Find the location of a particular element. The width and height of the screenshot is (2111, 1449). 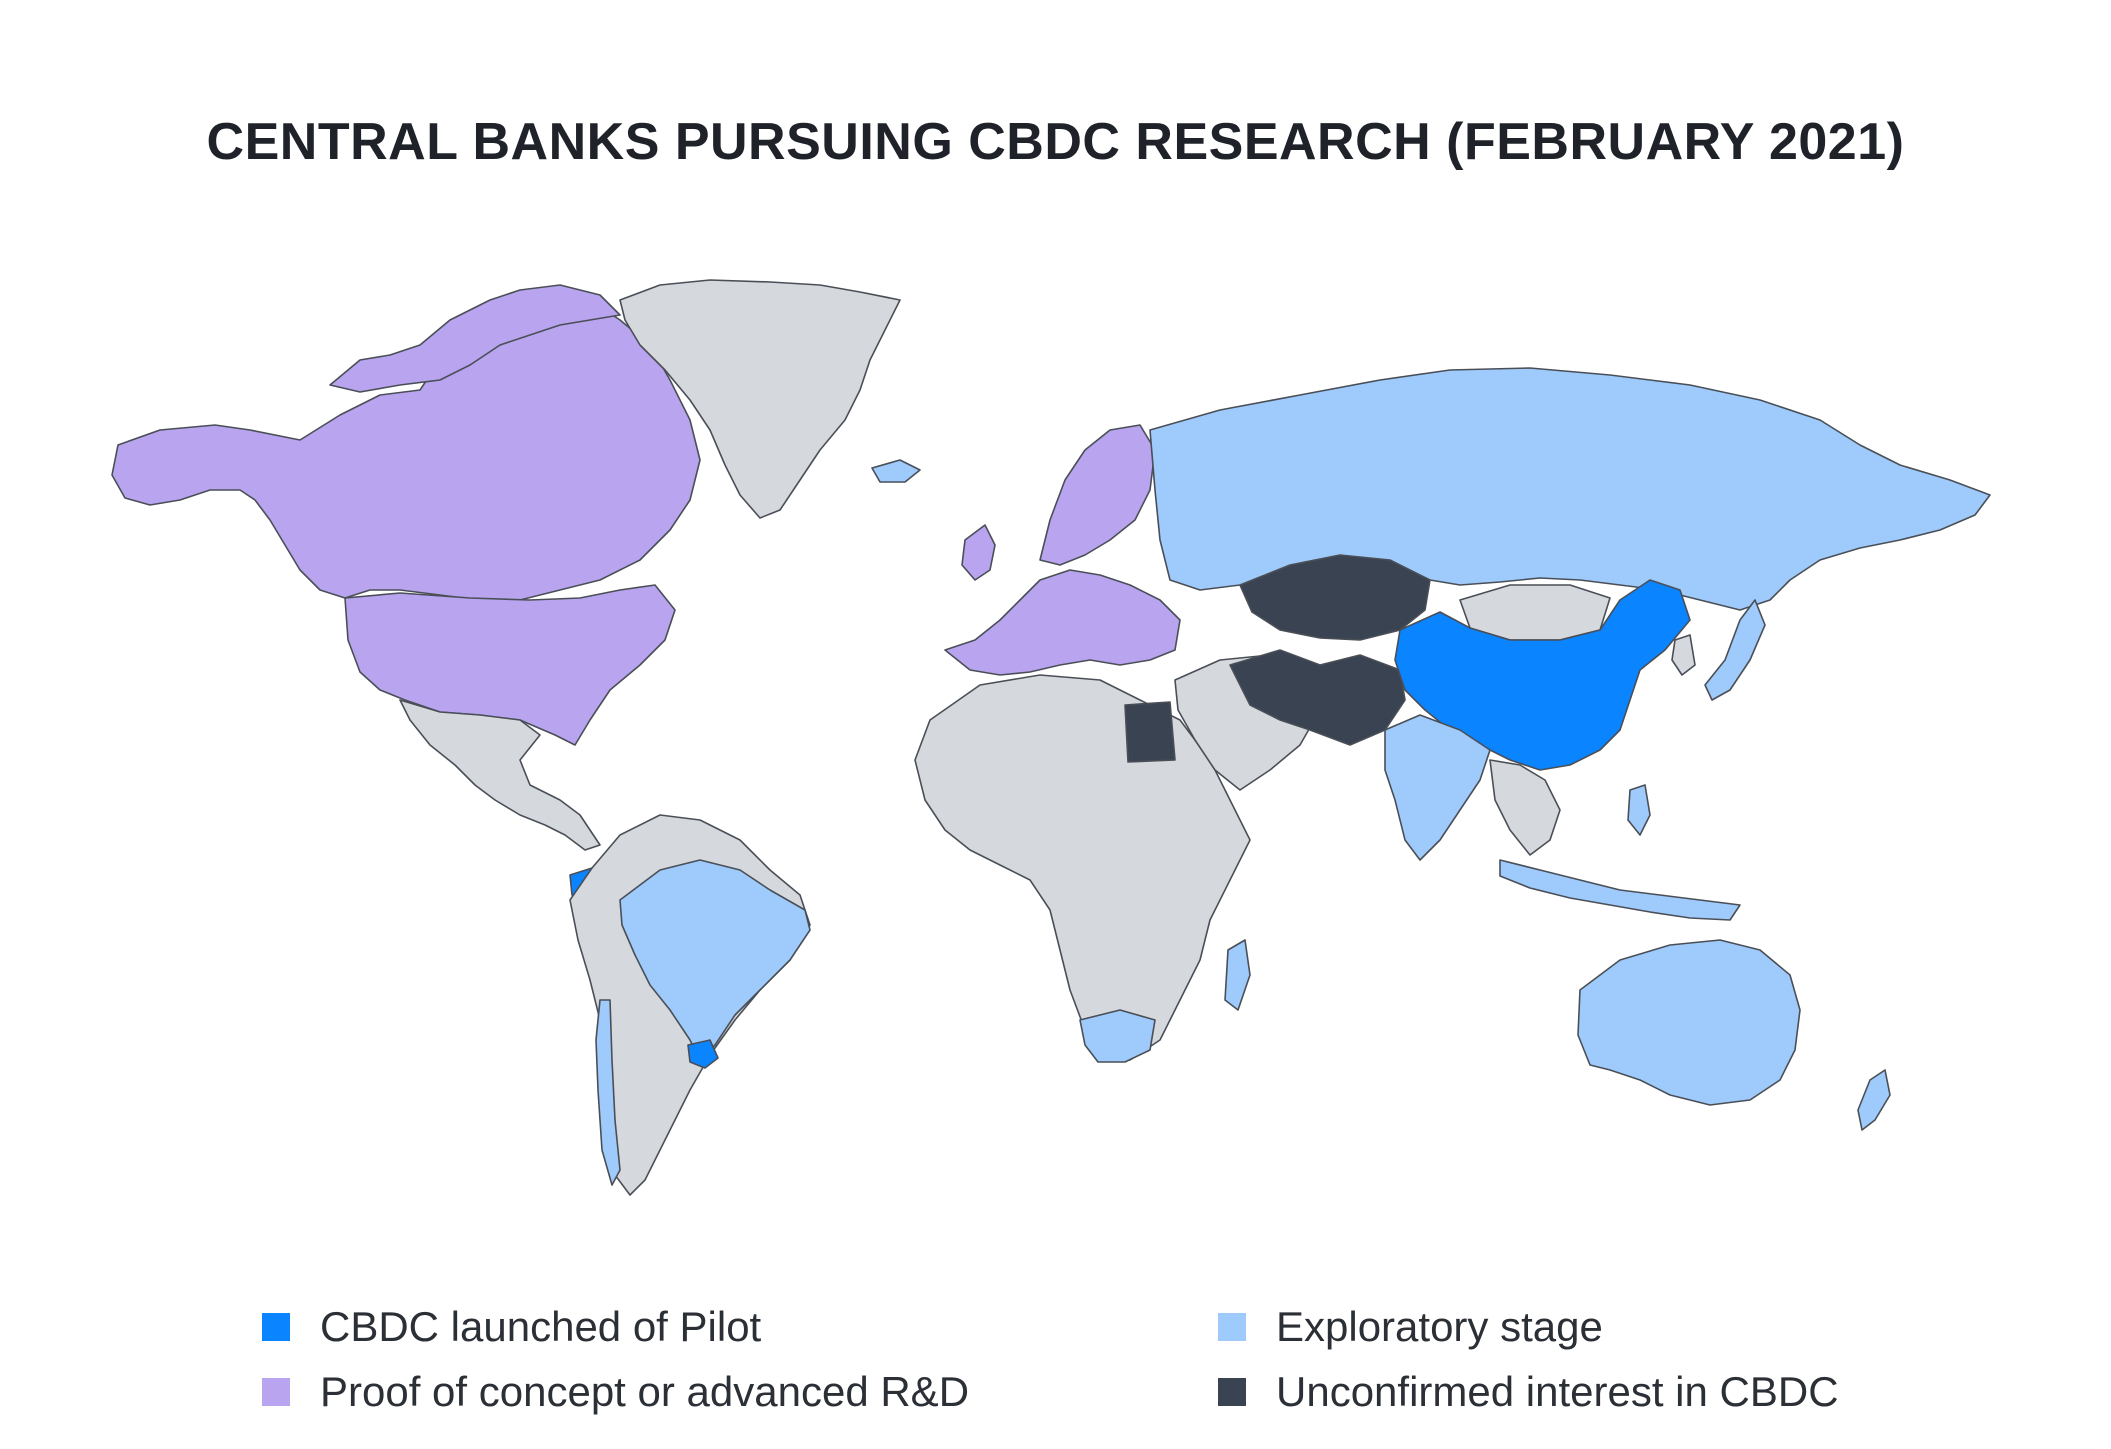

legend-swatch-pilot is located at coordinates (276, 1327).